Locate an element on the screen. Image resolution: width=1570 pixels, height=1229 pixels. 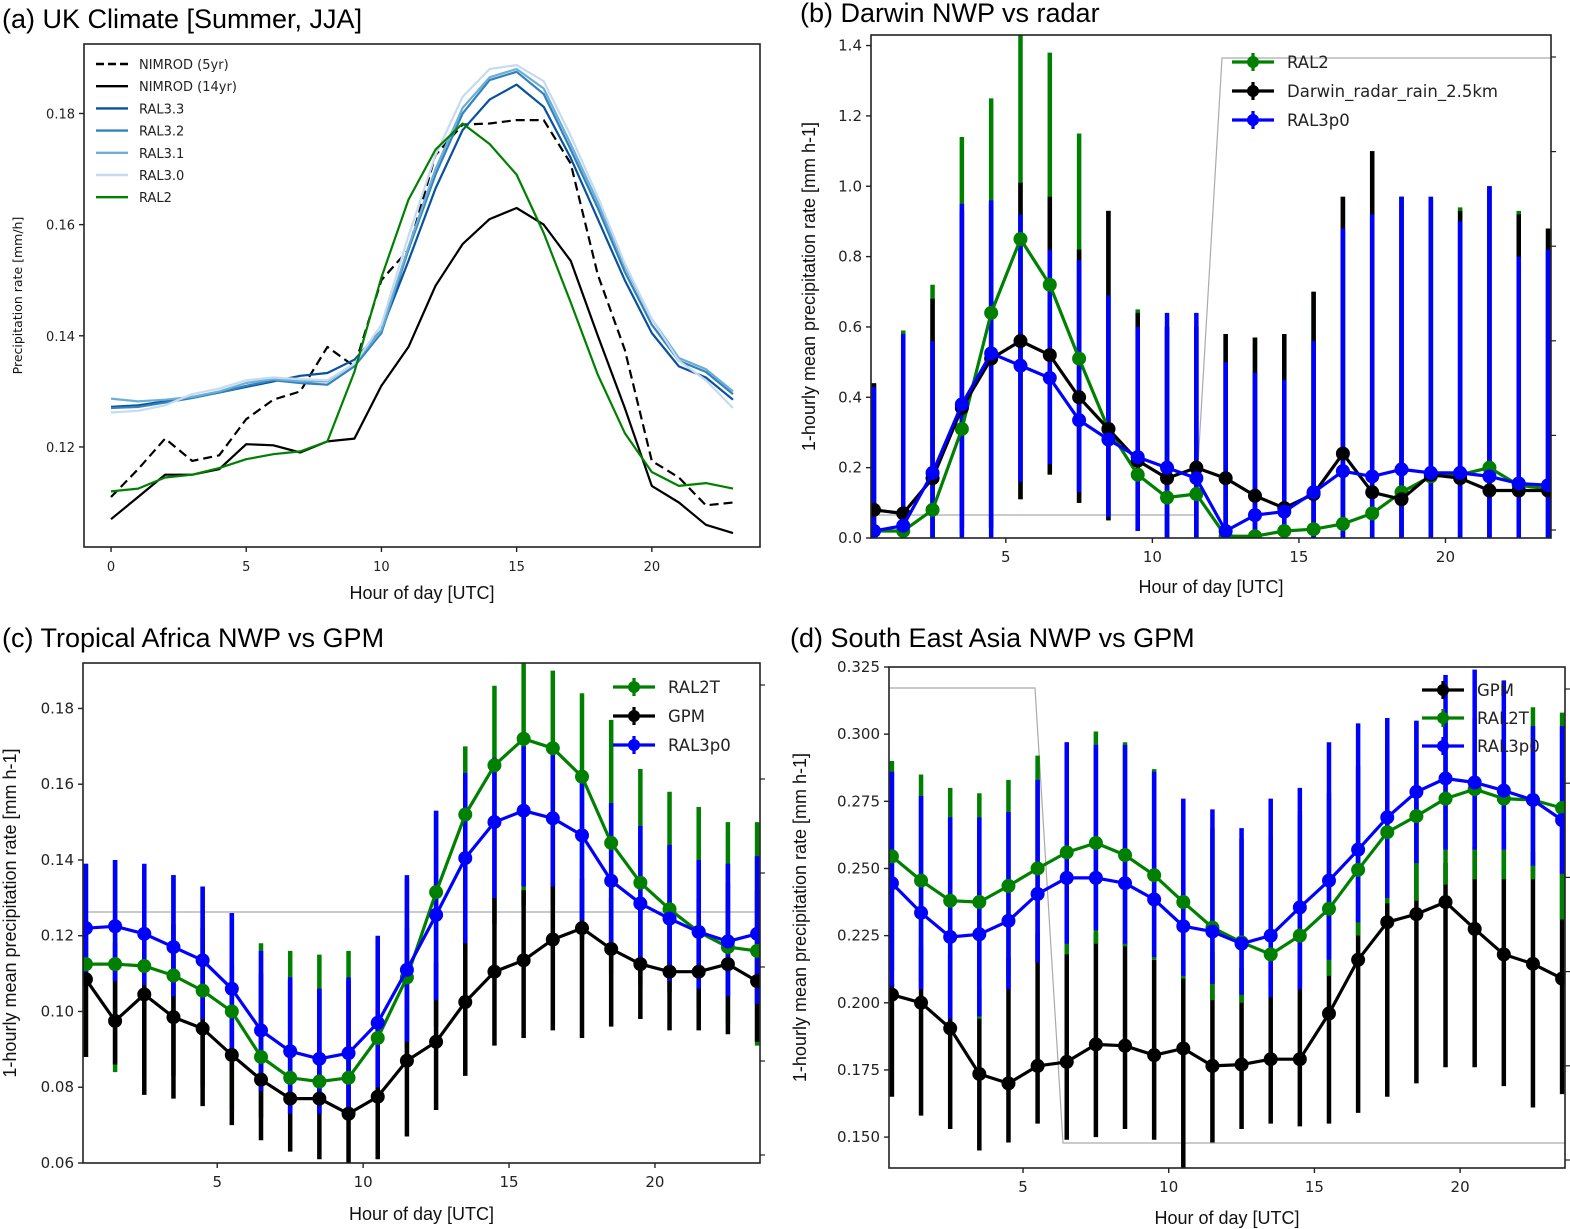
y-tick-label: 0.8 is located at coordinates (850, 257).